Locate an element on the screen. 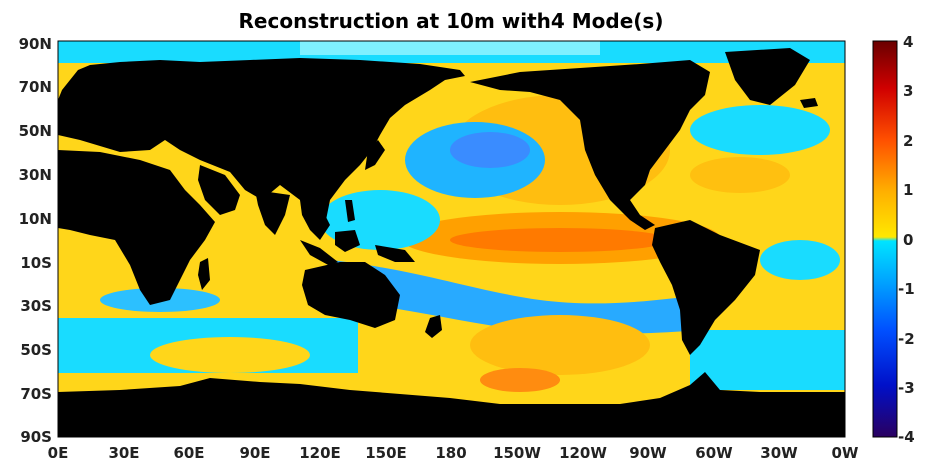 This screenshot has height=475, width=950. land-australia is located at coordinates (351, 295).